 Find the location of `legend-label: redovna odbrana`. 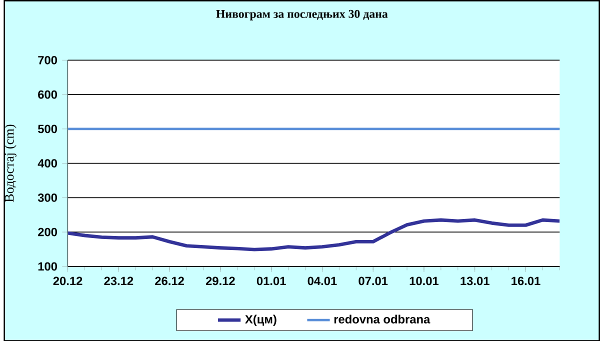

legend-label: redovna odbrana is located at coordinates (382, 319).